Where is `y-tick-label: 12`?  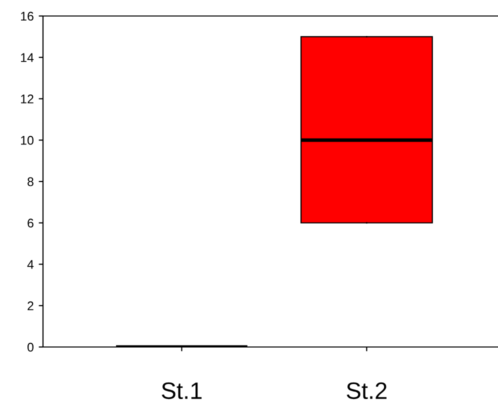 y-tick-label: 12 is located at coordinates (27, 99).